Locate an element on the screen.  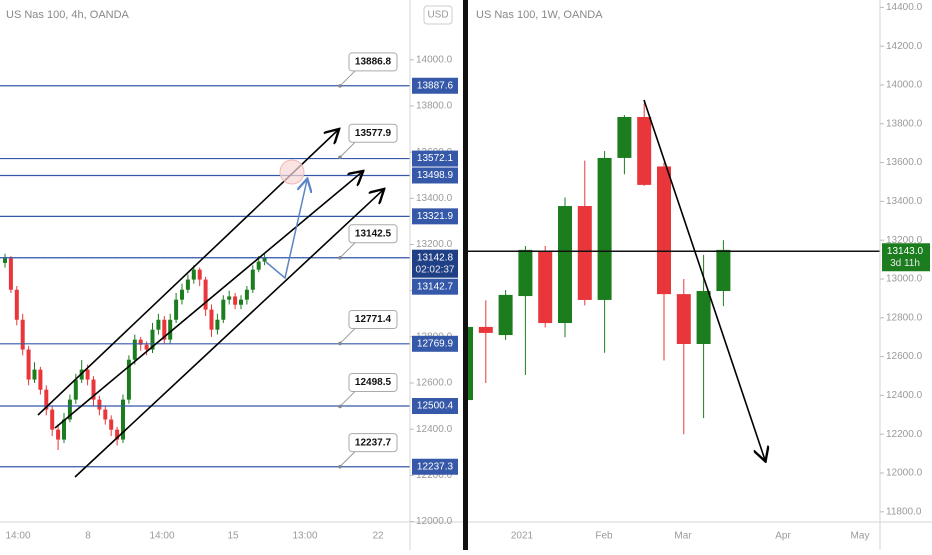
y-tick-label: 13800.0 is located at coordinates (904, 123).